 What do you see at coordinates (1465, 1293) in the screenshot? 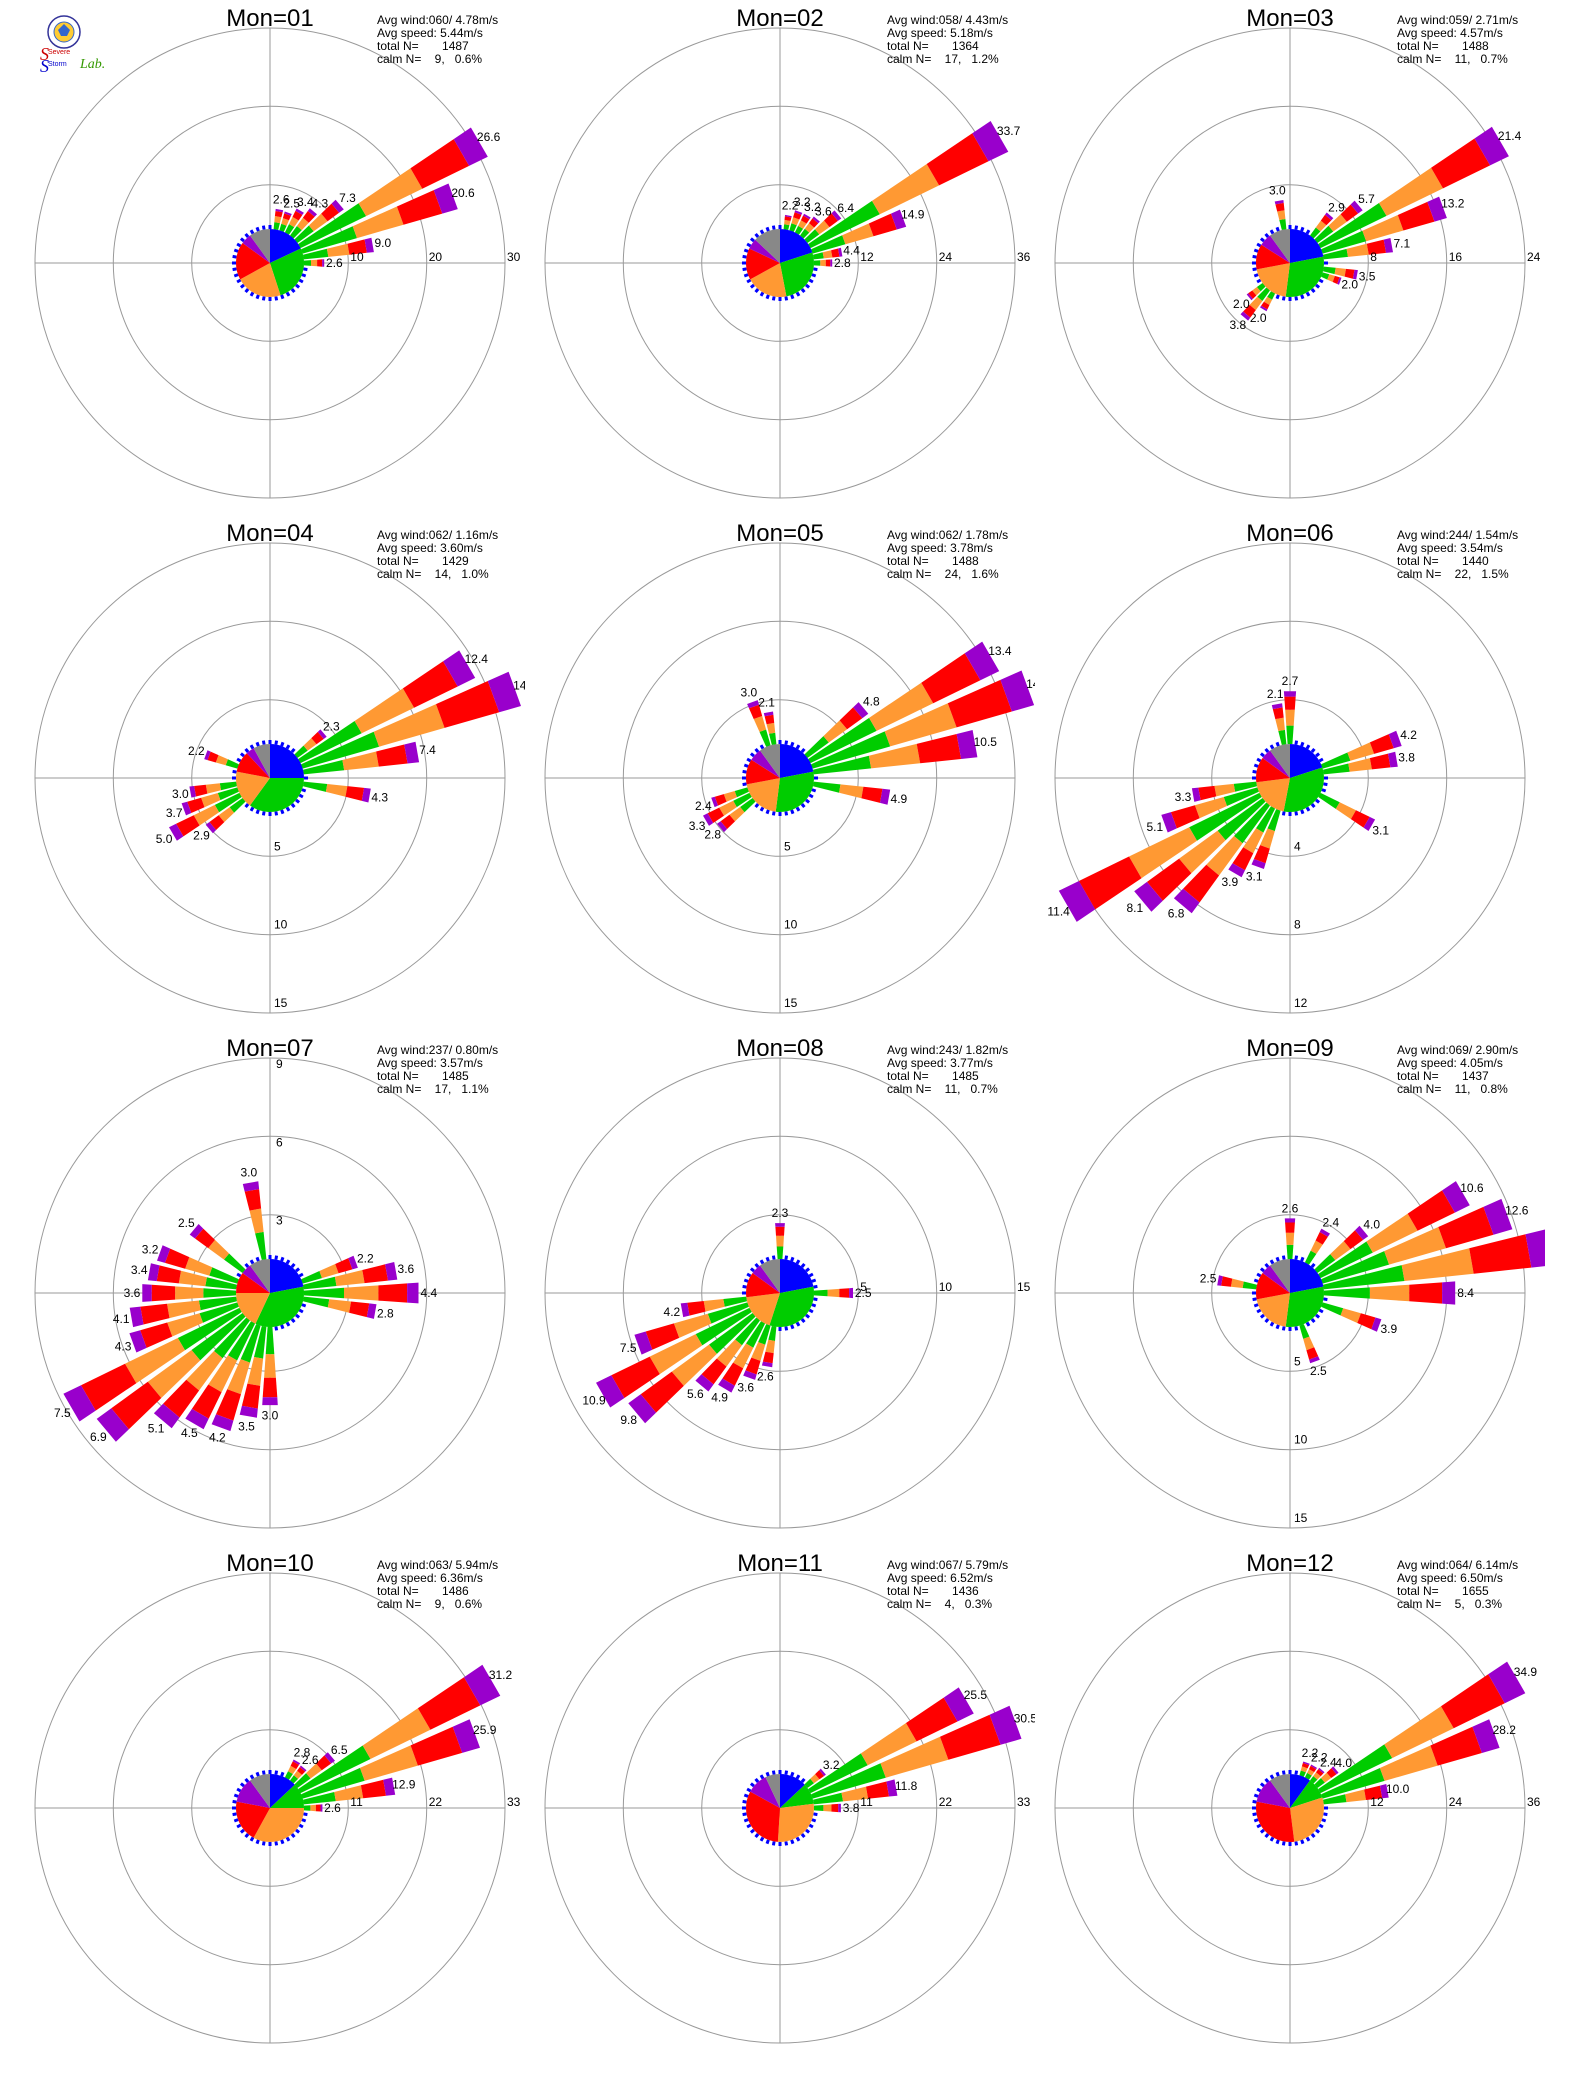
I see `bar-value-label: 8.4` at bounding box center [1465, 1293].